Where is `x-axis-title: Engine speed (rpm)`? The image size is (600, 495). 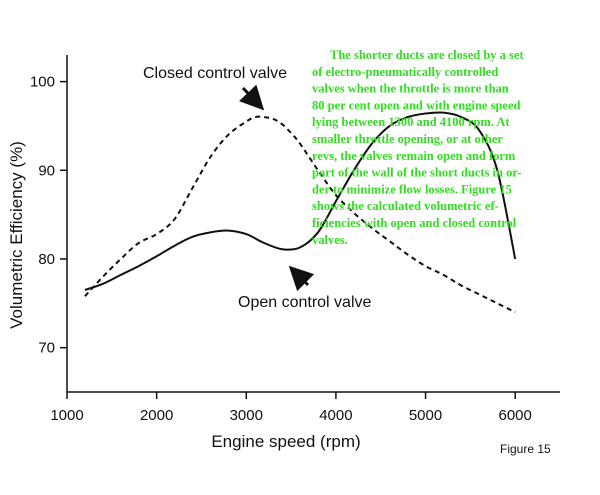 x-axis-title: Engine speed (rpm) is located at coordinates (285, 441).